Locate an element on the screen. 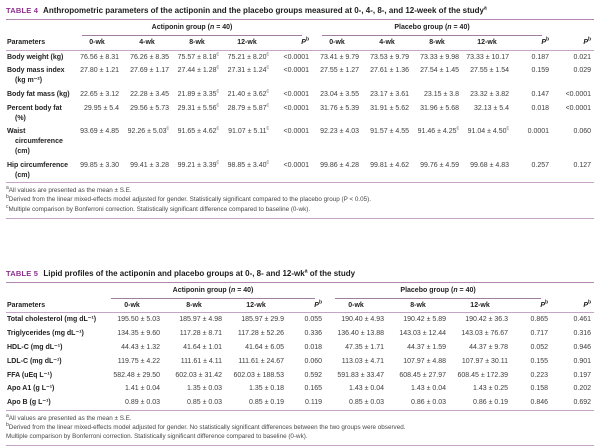 The height and width of the screenshot is (446, 600). value-cell: 0.165 is located at coordinates (313, 389).